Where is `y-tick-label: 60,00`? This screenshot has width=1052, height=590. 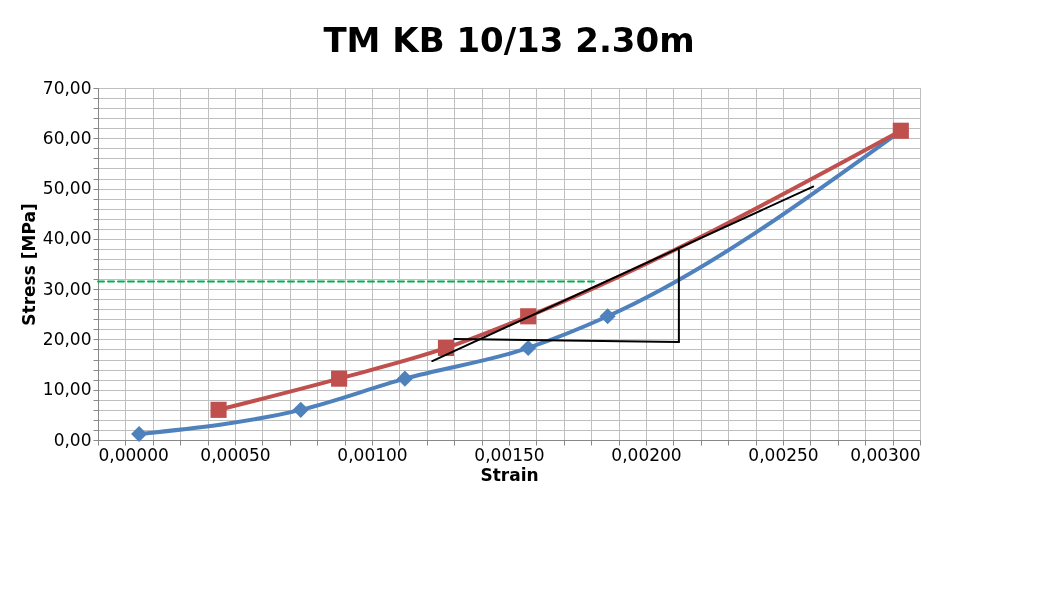
y-tick-label: 60,00 is located at coordinates (67, 137).